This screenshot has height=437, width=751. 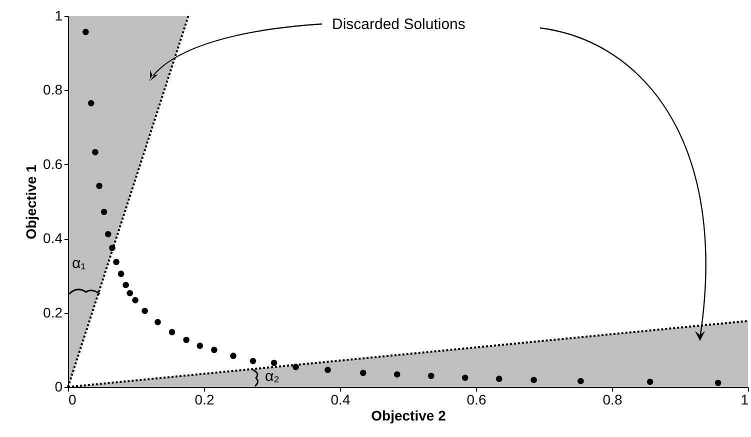 What do you see at coordinates (31, 202) in the screenshot?
I see `y-axis-title: Objective 1` at bounding box center [31, 202].